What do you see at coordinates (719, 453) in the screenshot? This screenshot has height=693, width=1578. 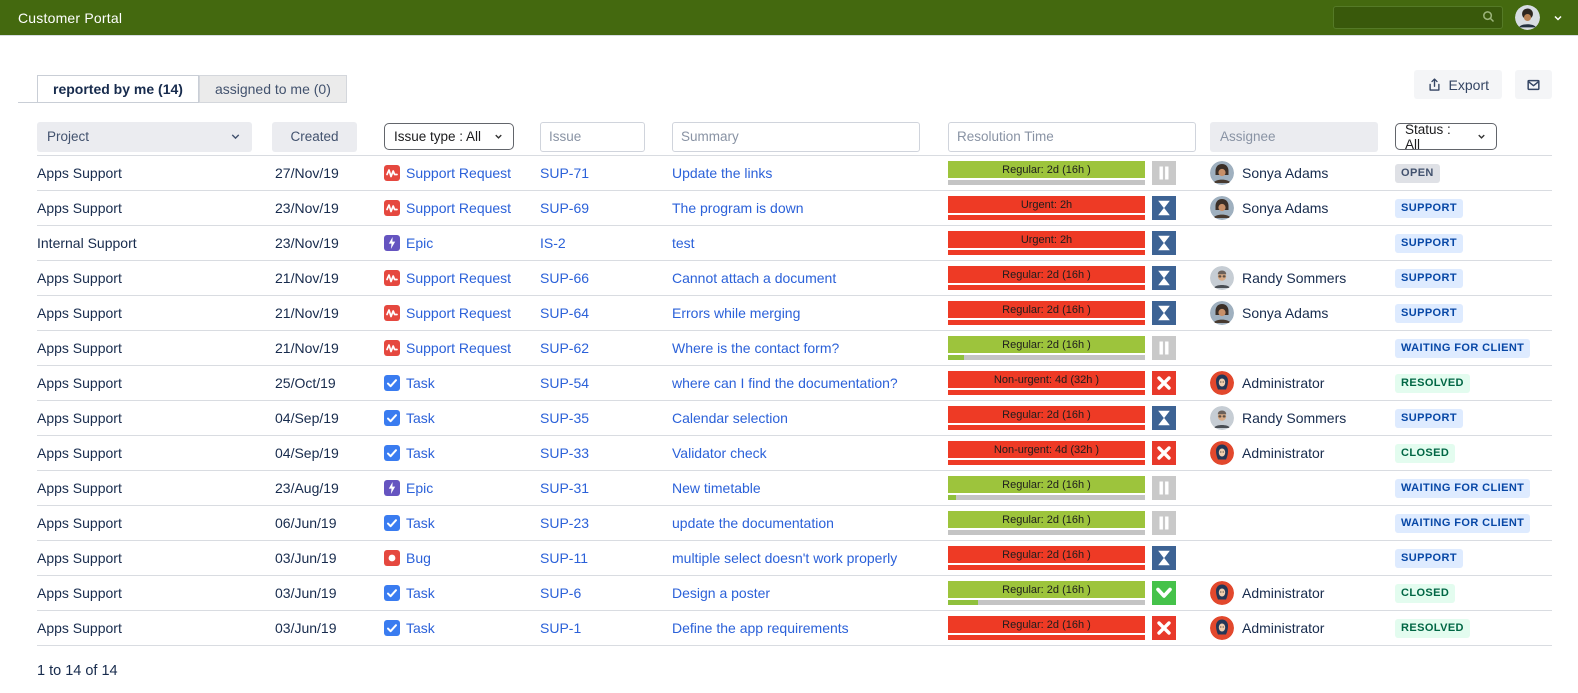 I see `issue-summary-link: Validator check` at bounding box center [719, 453].